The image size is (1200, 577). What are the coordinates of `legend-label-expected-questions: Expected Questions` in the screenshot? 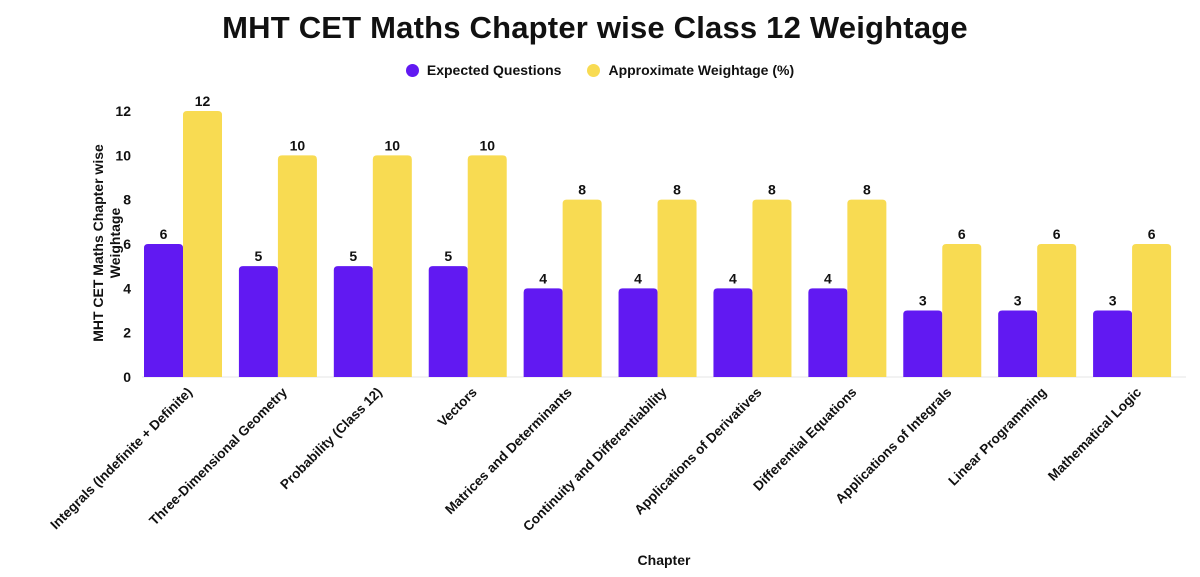 It's located at (494, 70).